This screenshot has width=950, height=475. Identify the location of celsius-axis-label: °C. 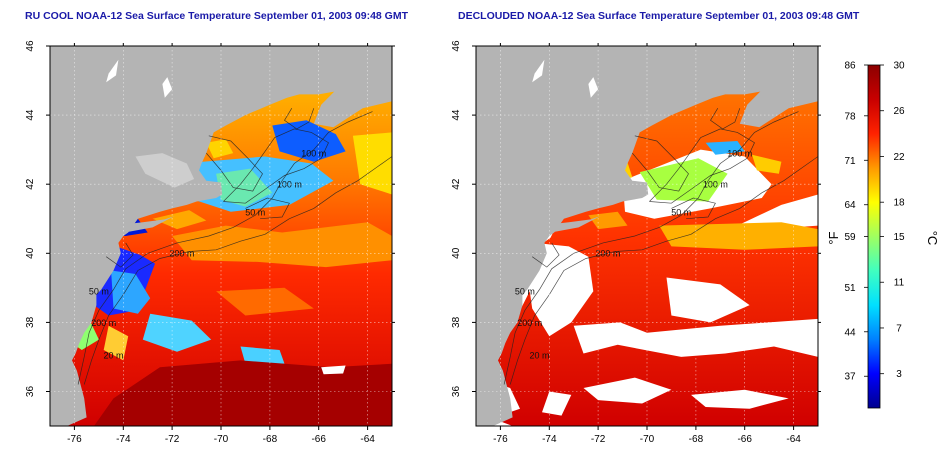
(932, 238).